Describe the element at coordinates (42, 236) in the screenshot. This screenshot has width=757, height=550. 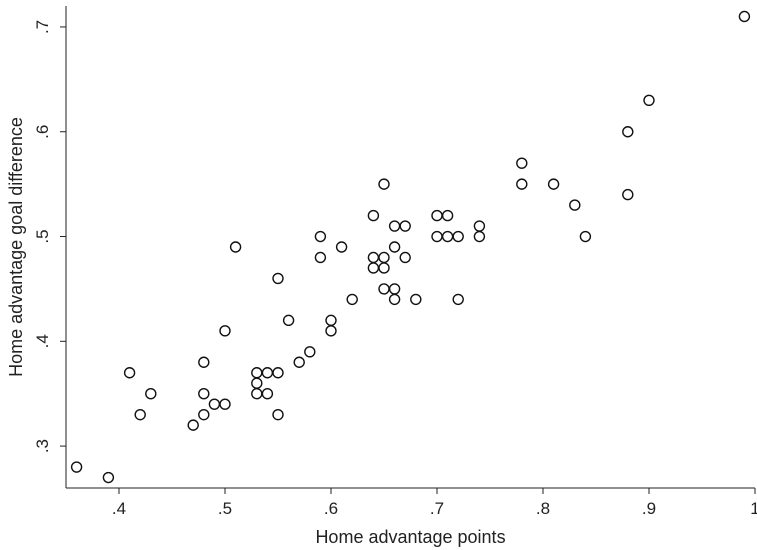
I see `y-tick-label: .5` at that location.